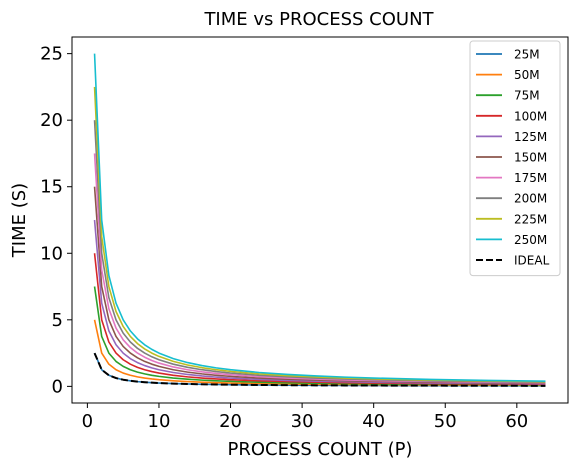 The width and height of the screenshot is (577, 469). I want to click on y-axis: 0 5 10 15 20 25, so click(56, 220).